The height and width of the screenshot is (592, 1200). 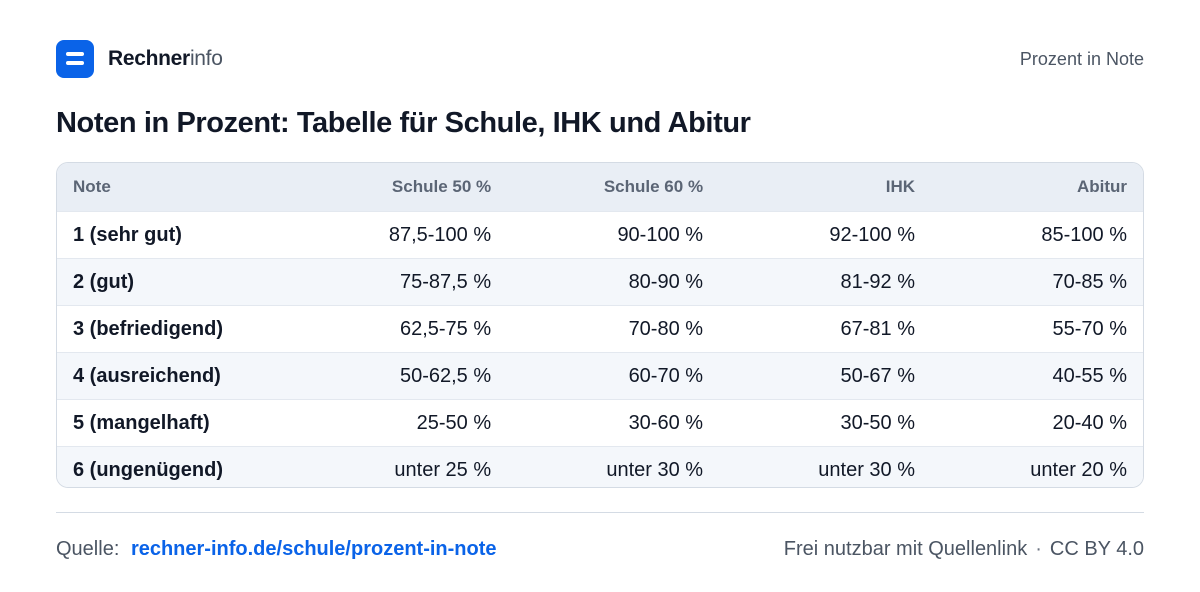 I want to click on page-link-prozent-in-note: Prozent in Note, so click(x=1081, y=59).